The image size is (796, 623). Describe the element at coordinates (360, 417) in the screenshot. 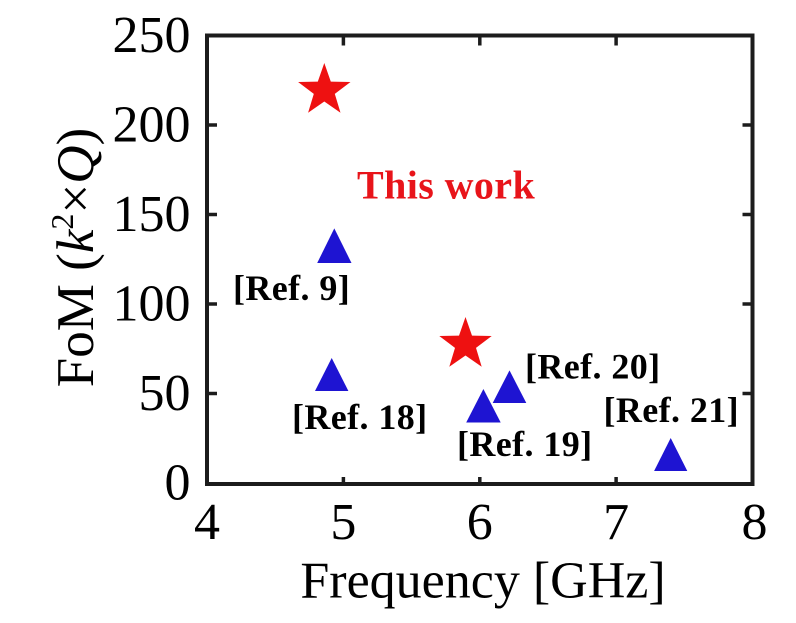

I see `svg-text: [Ref. 18]` at that location.